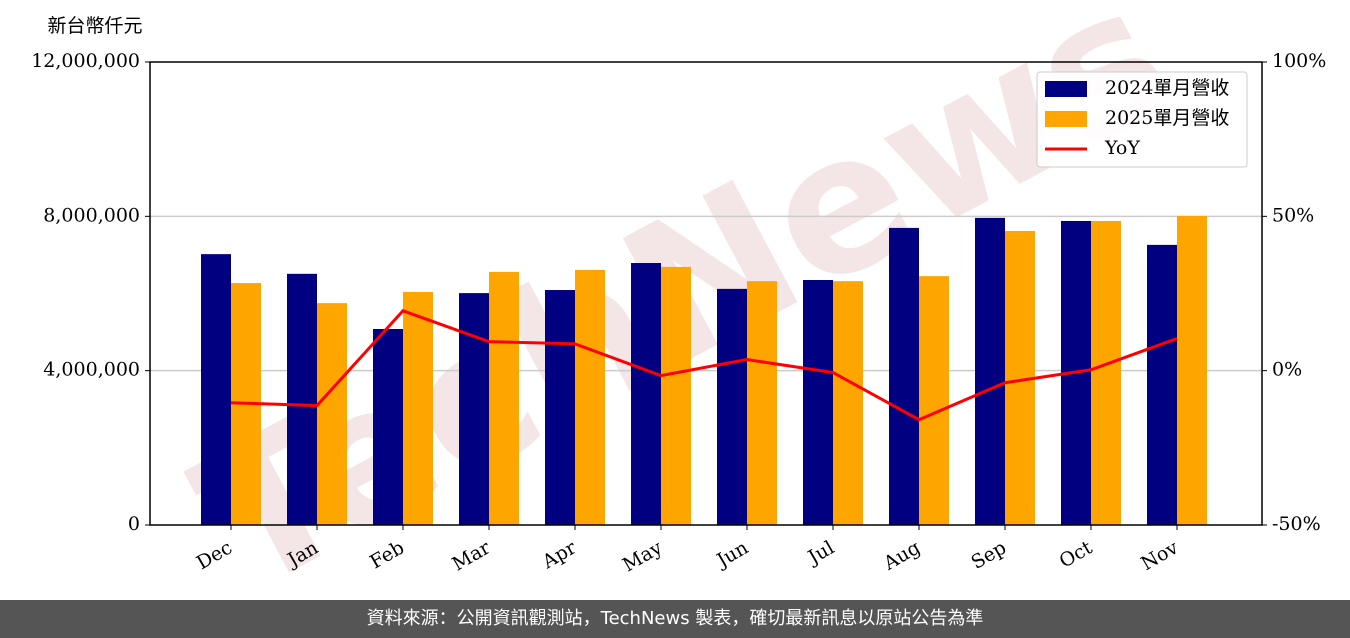 Image resolution: width=1350 pixels, height=638 pixels. What do you see at coordinates (85, 61) in the screenshot?
I see `y-tick-label: 12,000,000` at bounding box center [85, 61].